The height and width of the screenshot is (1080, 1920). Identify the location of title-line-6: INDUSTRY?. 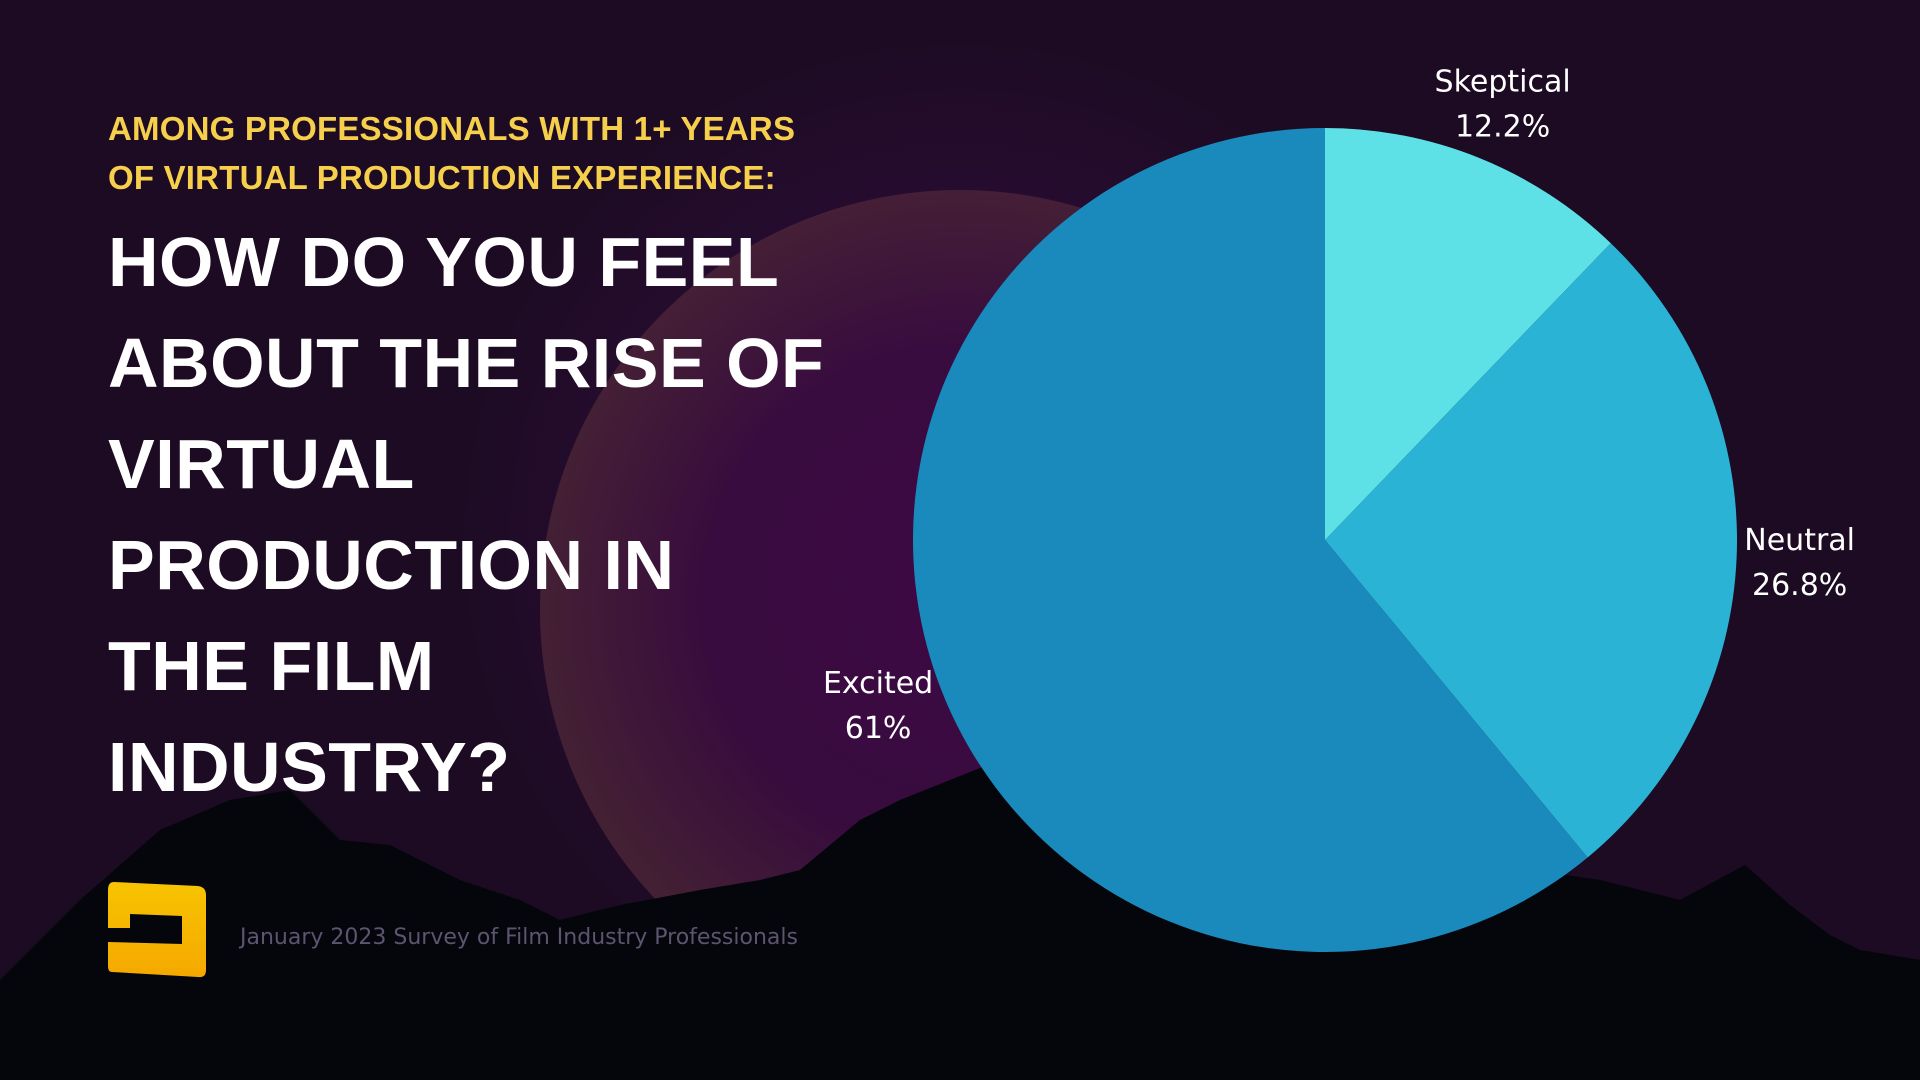
(309, 767).